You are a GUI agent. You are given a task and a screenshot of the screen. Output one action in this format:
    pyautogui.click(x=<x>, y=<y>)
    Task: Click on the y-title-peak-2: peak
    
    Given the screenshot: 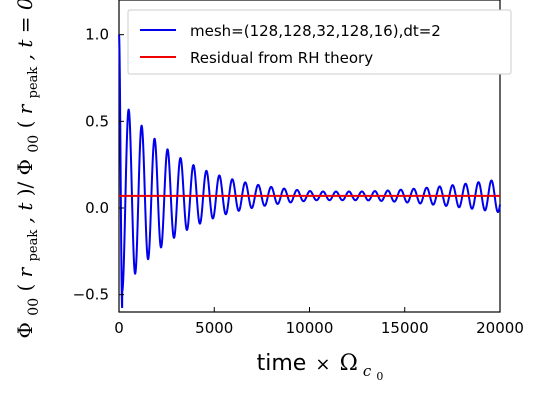 What is the action you would take?
    pyautogui.click(x=33, y=83)
    